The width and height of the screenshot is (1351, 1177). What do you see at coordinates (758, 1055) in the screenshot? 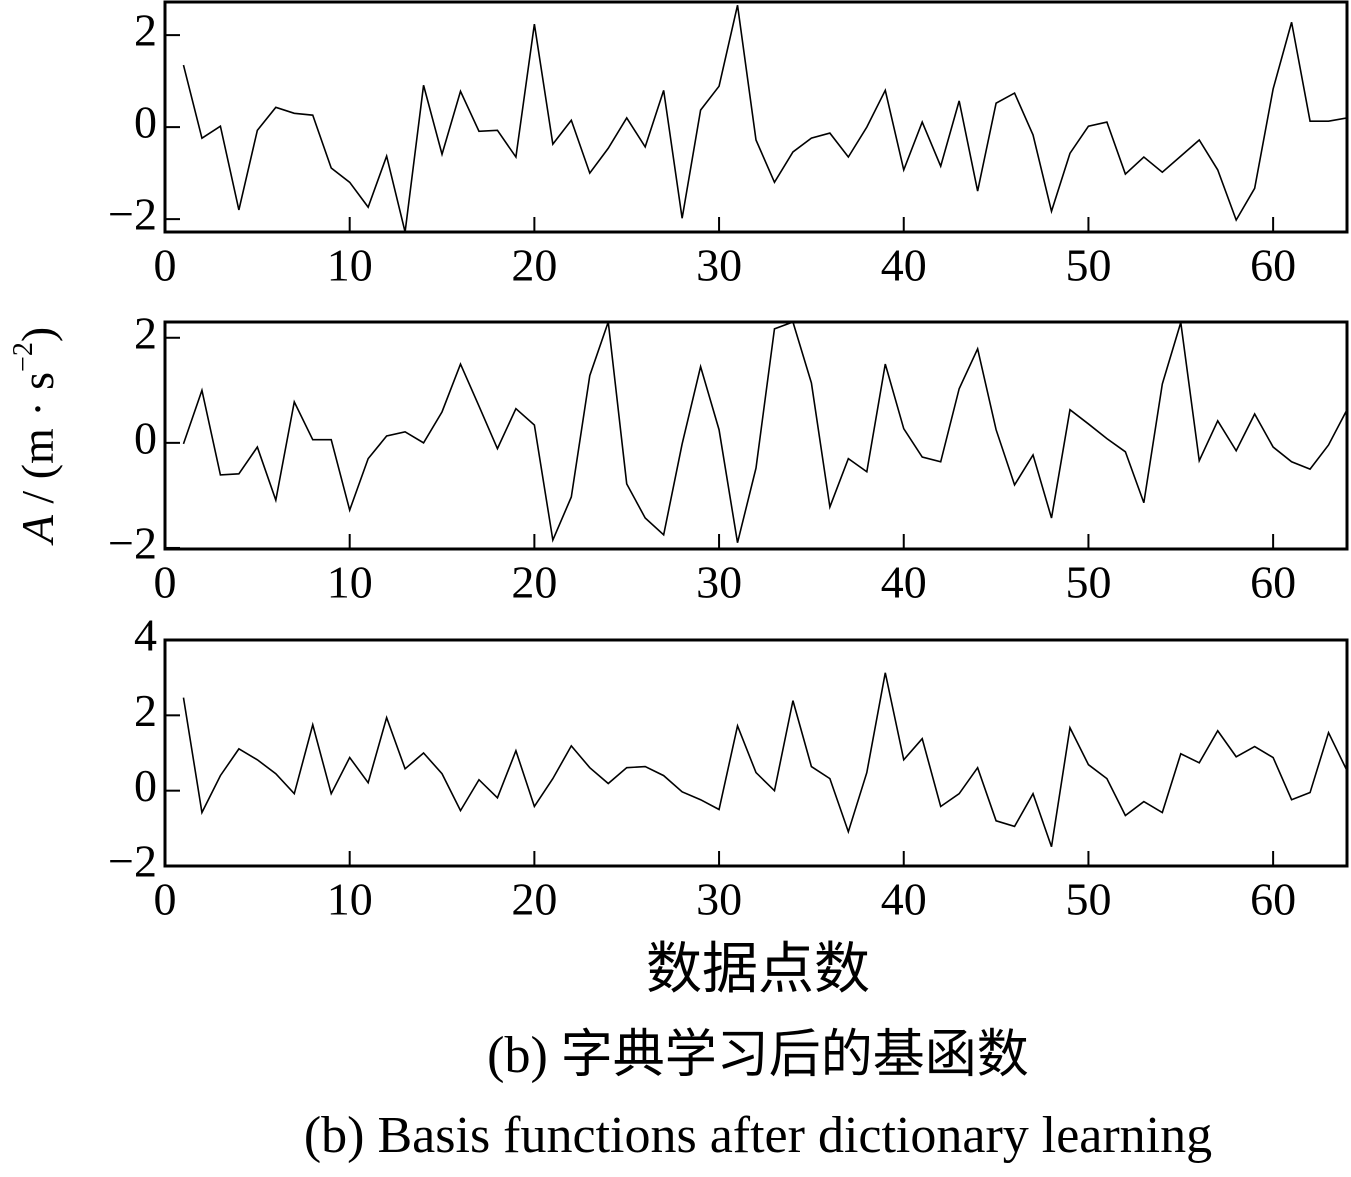
I see `caption-zh: (b) 字典学习后的基函数` at bounding box center [758, 1055].